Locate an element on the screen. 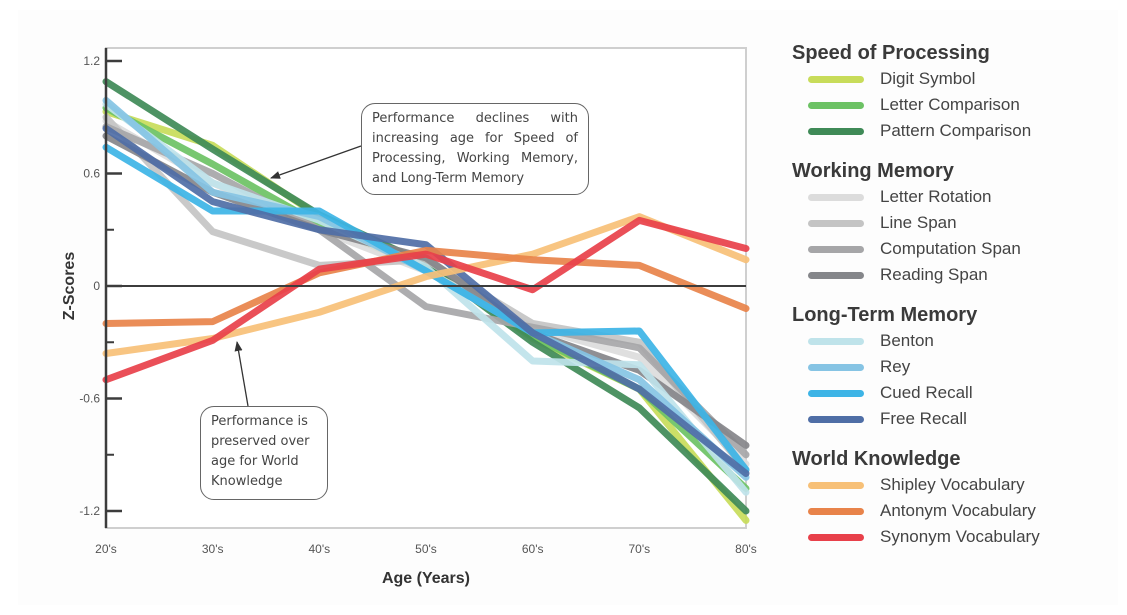  legend-label: Letter Comparison is located at coordinates (950, 104).